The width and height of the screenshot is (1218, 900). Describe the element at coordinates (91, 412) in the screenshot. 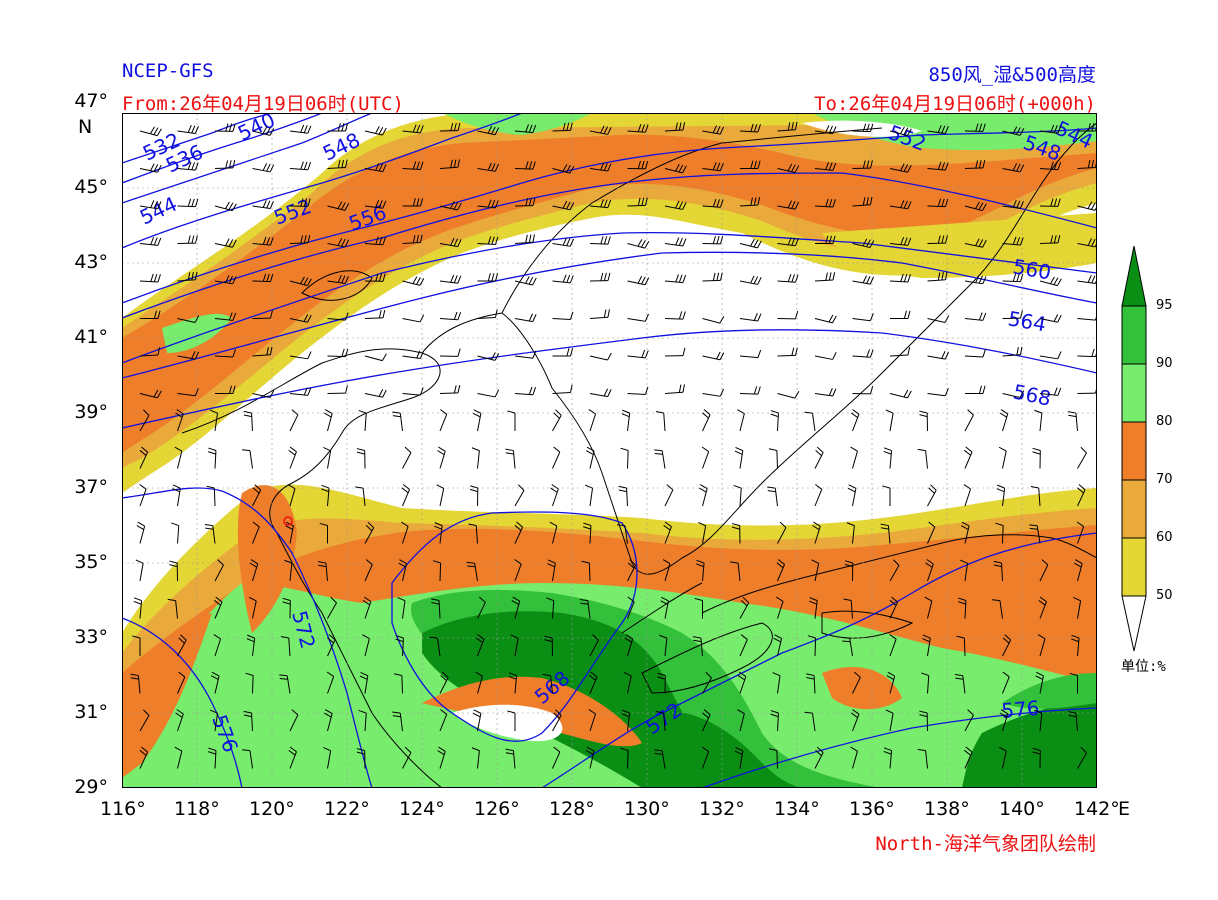

I see `lat-tick-39: 39°` at that location.